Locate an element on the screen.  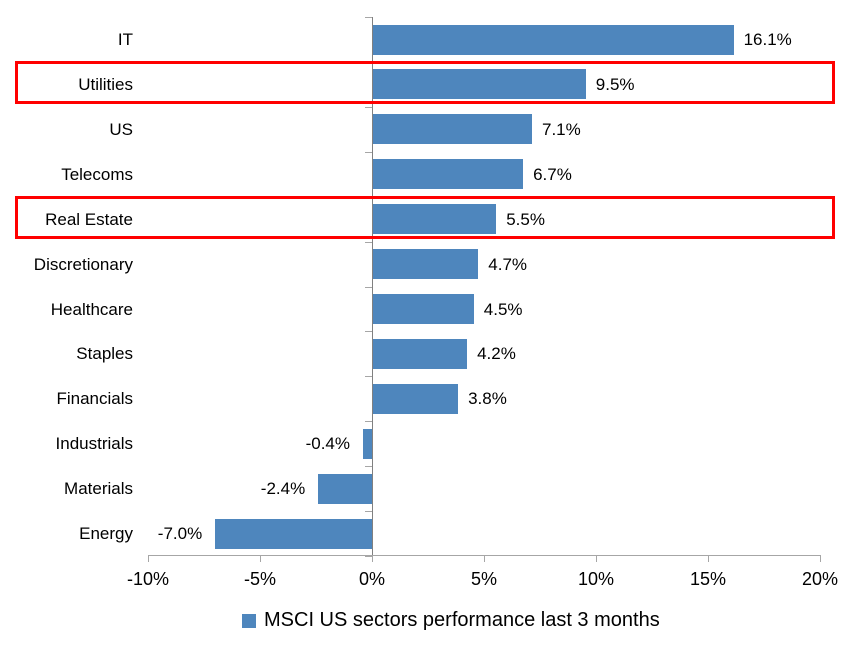
highlight-box-utilities is located at coordinates (425, 82).